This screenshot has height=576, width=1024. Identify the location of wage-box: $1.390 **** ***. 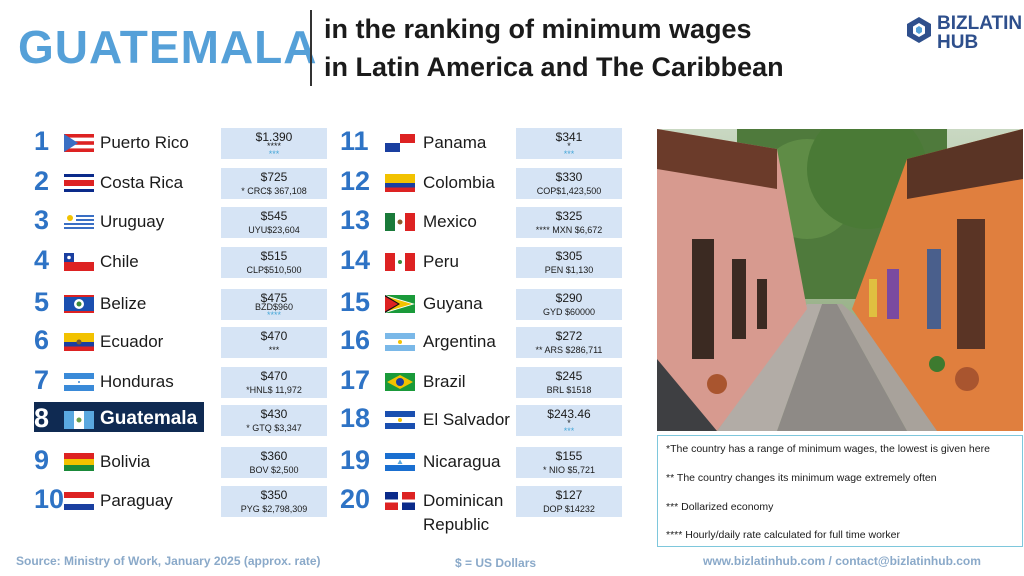
(274, 143).